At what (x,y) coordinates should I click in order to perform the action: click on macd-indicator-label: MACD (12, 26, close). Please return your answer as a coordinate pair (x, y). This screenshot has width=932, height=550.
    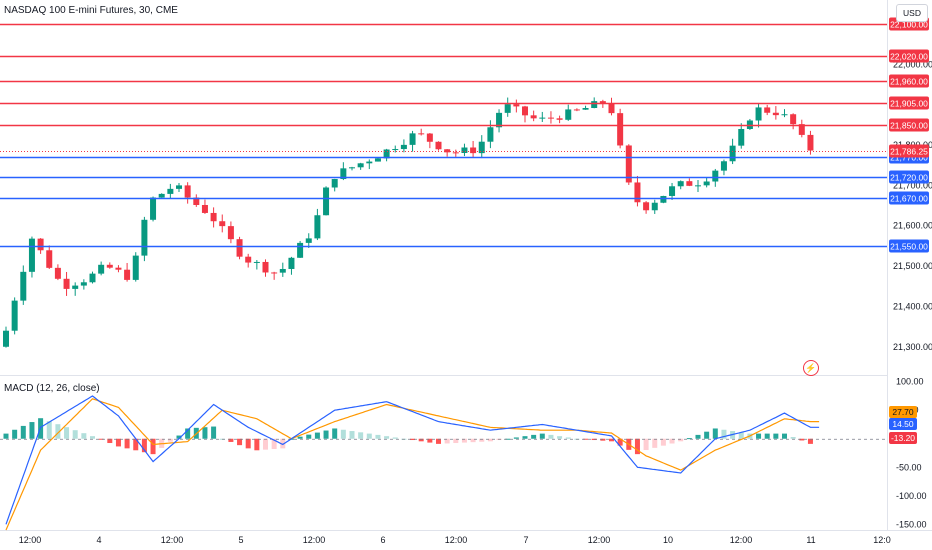
    Looking at the image, I should click on (52, 388).